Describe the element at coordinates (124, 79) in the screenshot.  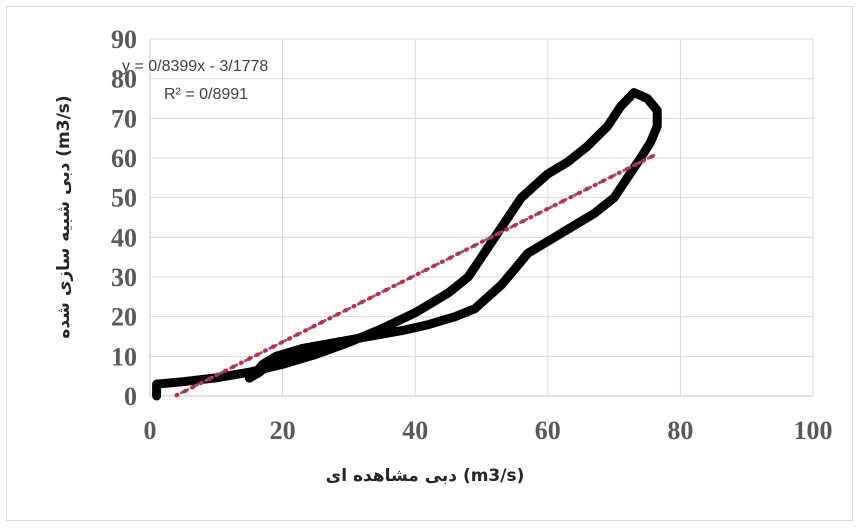
I see `y-tick-label: 80` at that location.